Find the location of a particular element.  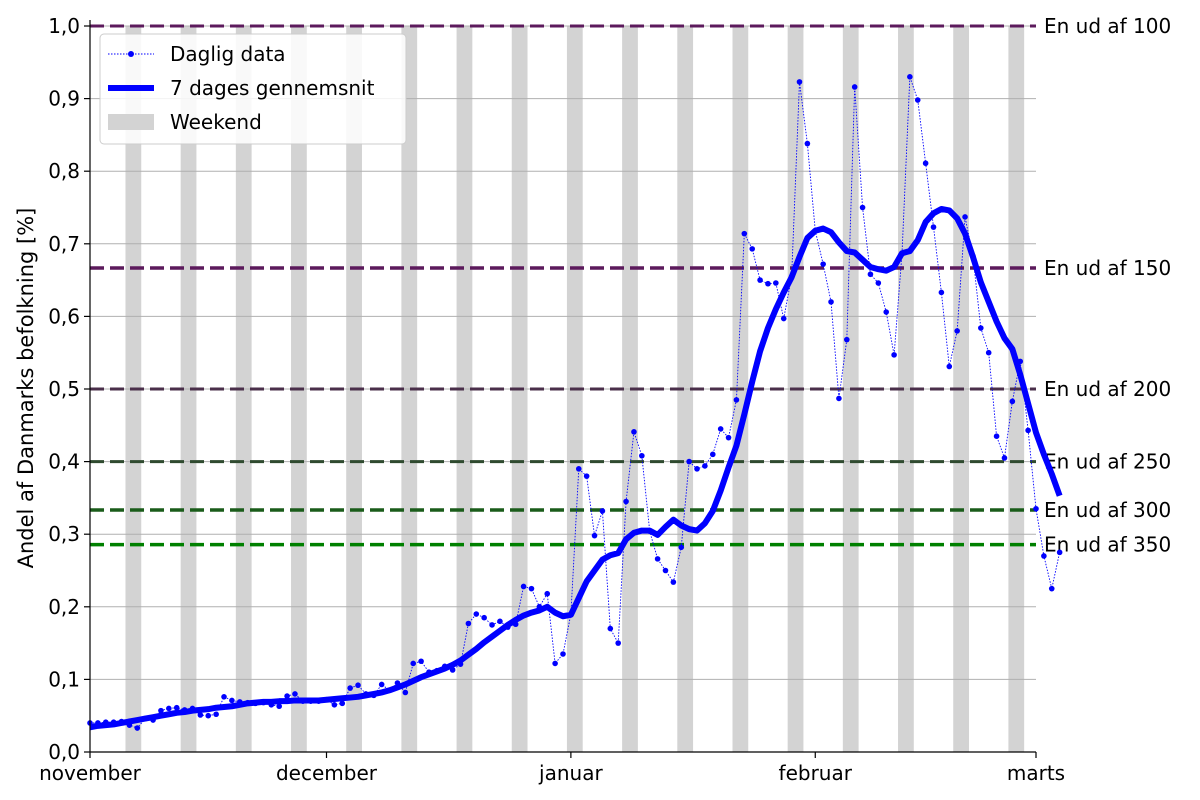

y-tick-label: 0,6 is located at coordinates (64, 316).